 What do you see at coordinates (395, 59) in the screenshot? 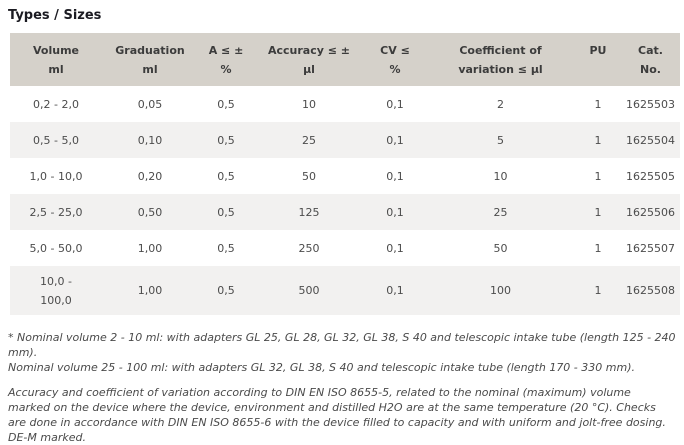
I see `col-header-cv: CV ≤ %` at bounding box center [395, 59].